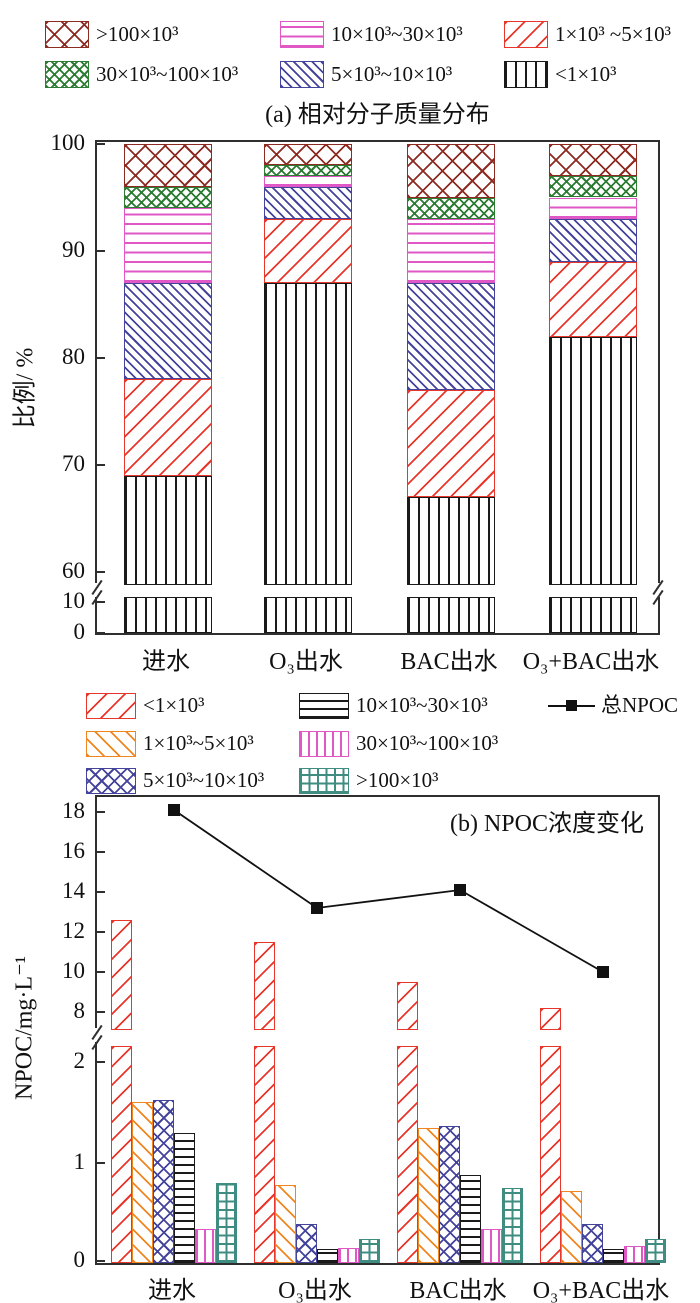 Image resolution: width=700 pixels, height=1303 pixels. Describe the element at coordinates (73, 356) in the screenshot. I see `y-tick-label: 80` at that location.